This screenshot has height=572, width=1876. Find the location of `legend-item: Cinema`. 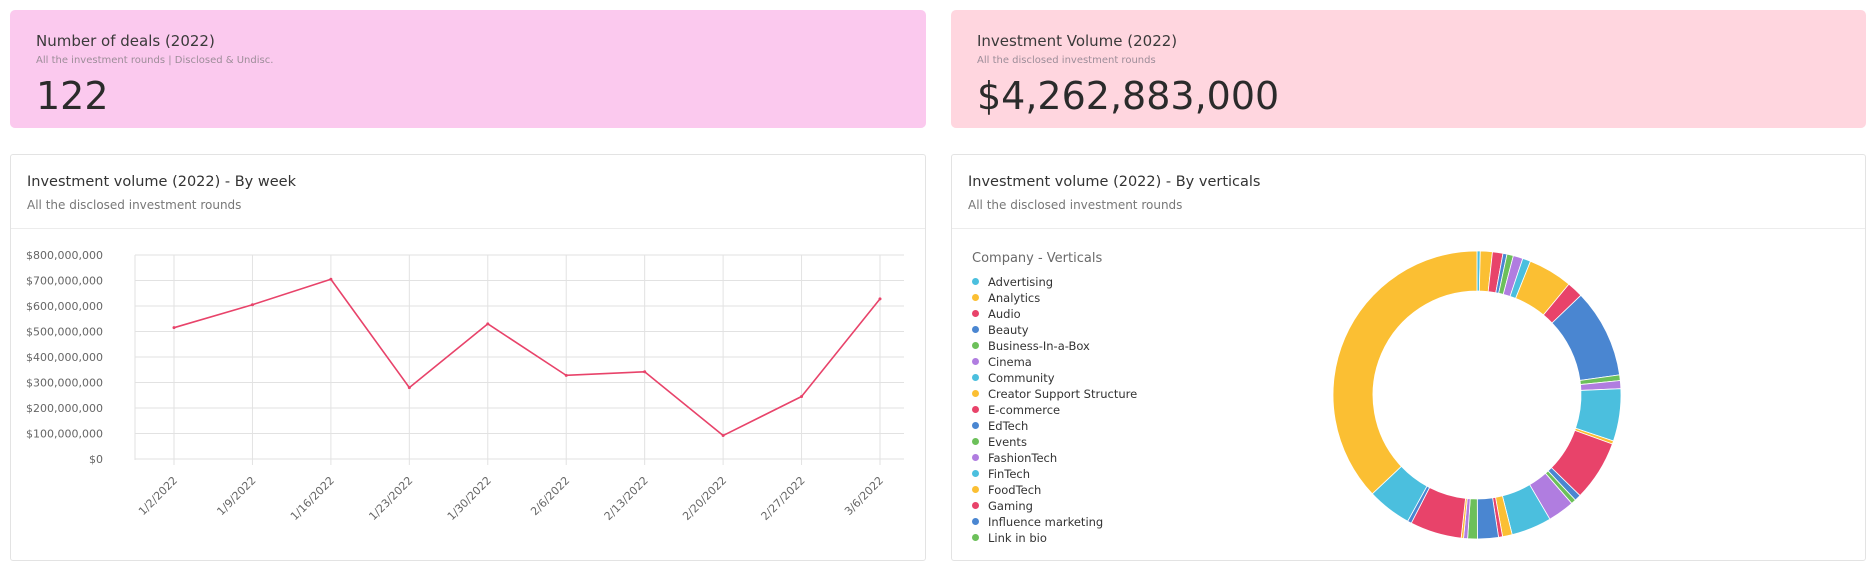

legend-item: Cinema is located at coordinates (1054, 362).